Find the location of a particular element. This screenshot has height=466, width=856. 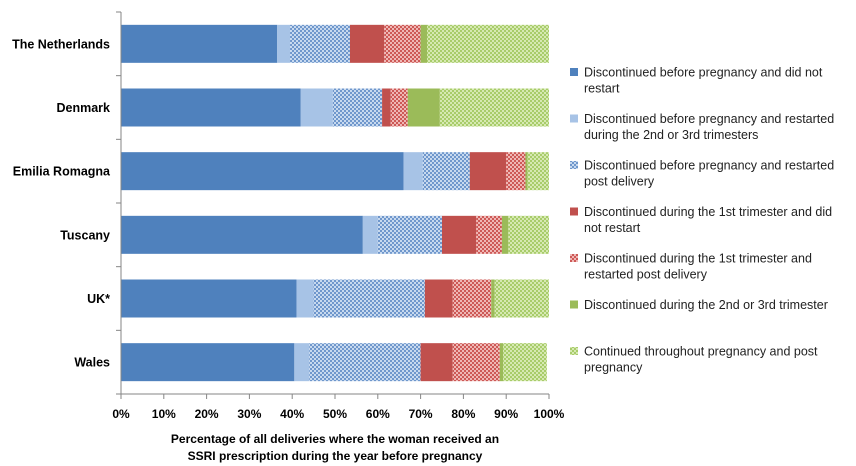

bar-segment-emilia-romagna-s7 is located at coordinates (538, 171).